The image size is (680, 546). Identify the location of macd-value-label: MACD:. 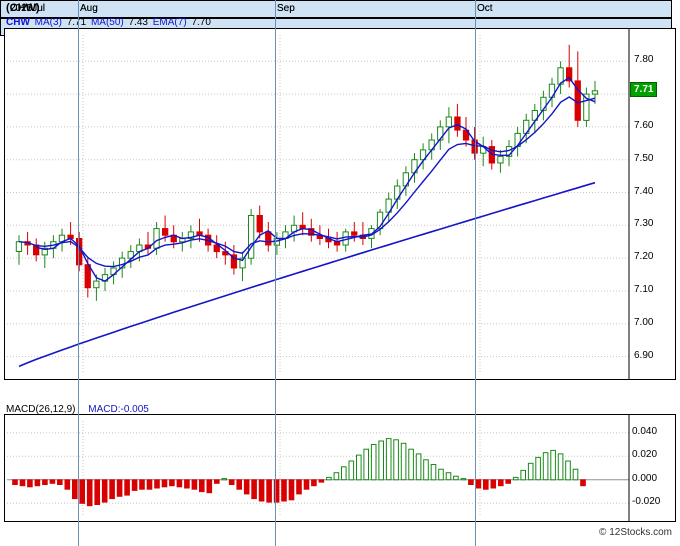
(104, 409).